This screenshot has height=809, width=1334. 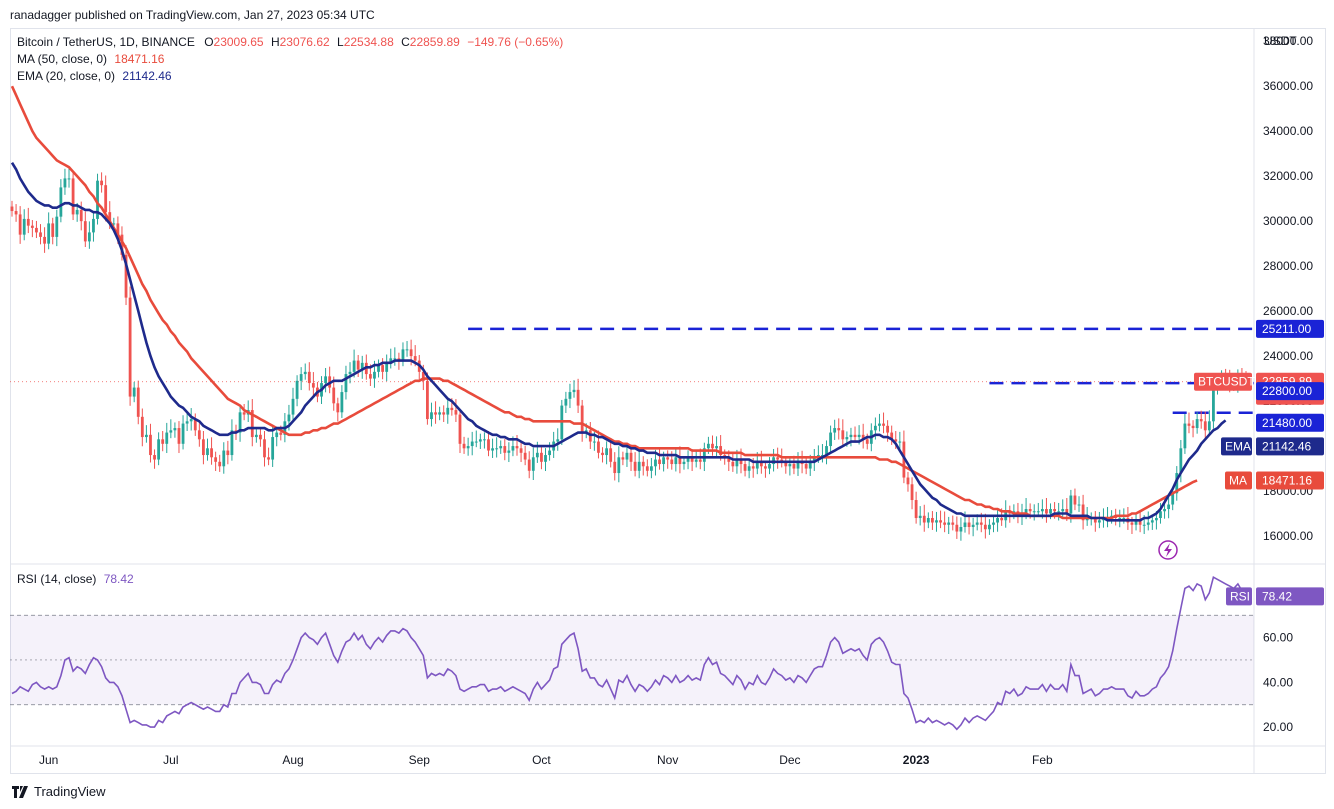 I want to click on tag-btcusdt-name: BTCUSDT, so click(x=1224, y=381).